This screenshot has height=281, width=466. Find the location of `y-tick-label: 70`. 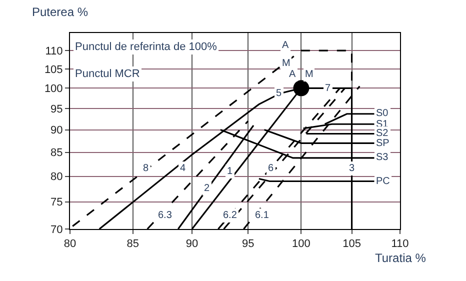

y-tick-label: 70 is located at coordinates (56, 230).